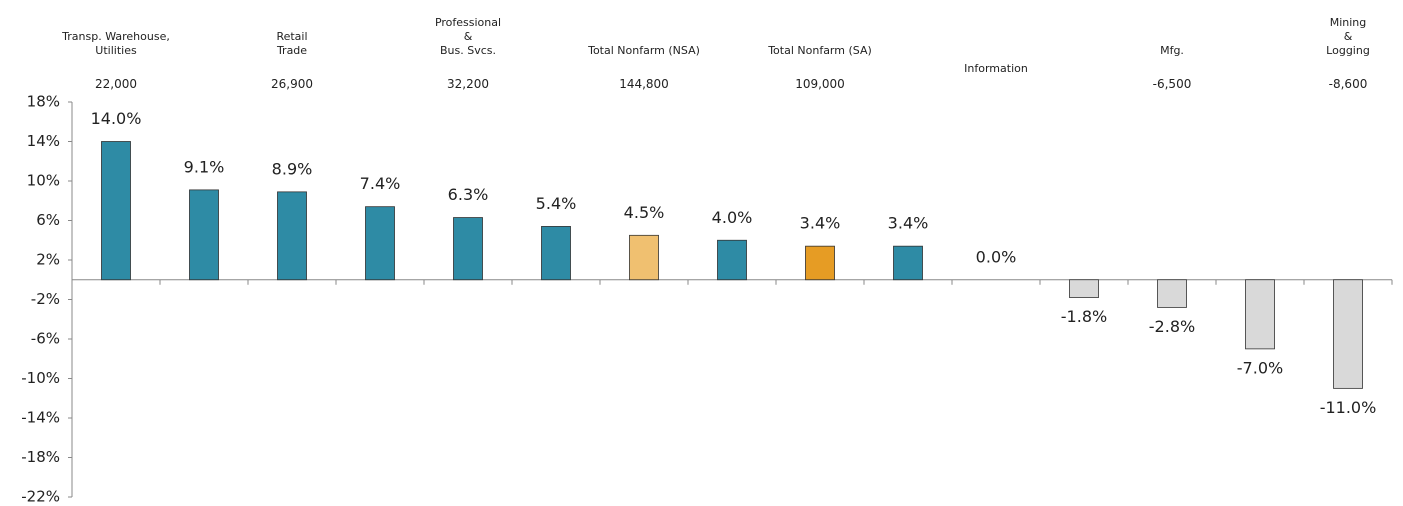 The height and width of the screenshot is (506, 1403). I want to click on y-tick-label: -22%, so click(40, 497).